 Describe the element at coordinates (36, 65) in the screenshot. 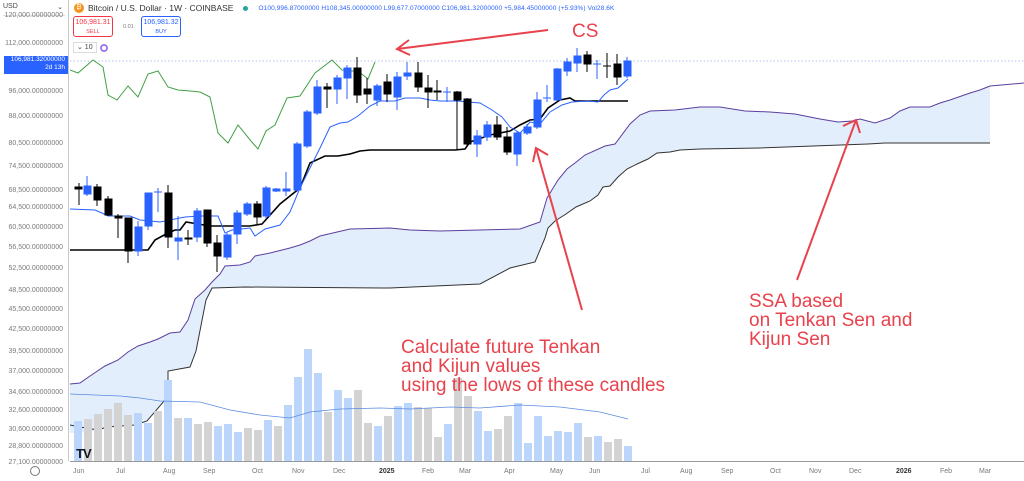

I see `current-price-tag: 106,981.32000000 2d 13h` at that location.